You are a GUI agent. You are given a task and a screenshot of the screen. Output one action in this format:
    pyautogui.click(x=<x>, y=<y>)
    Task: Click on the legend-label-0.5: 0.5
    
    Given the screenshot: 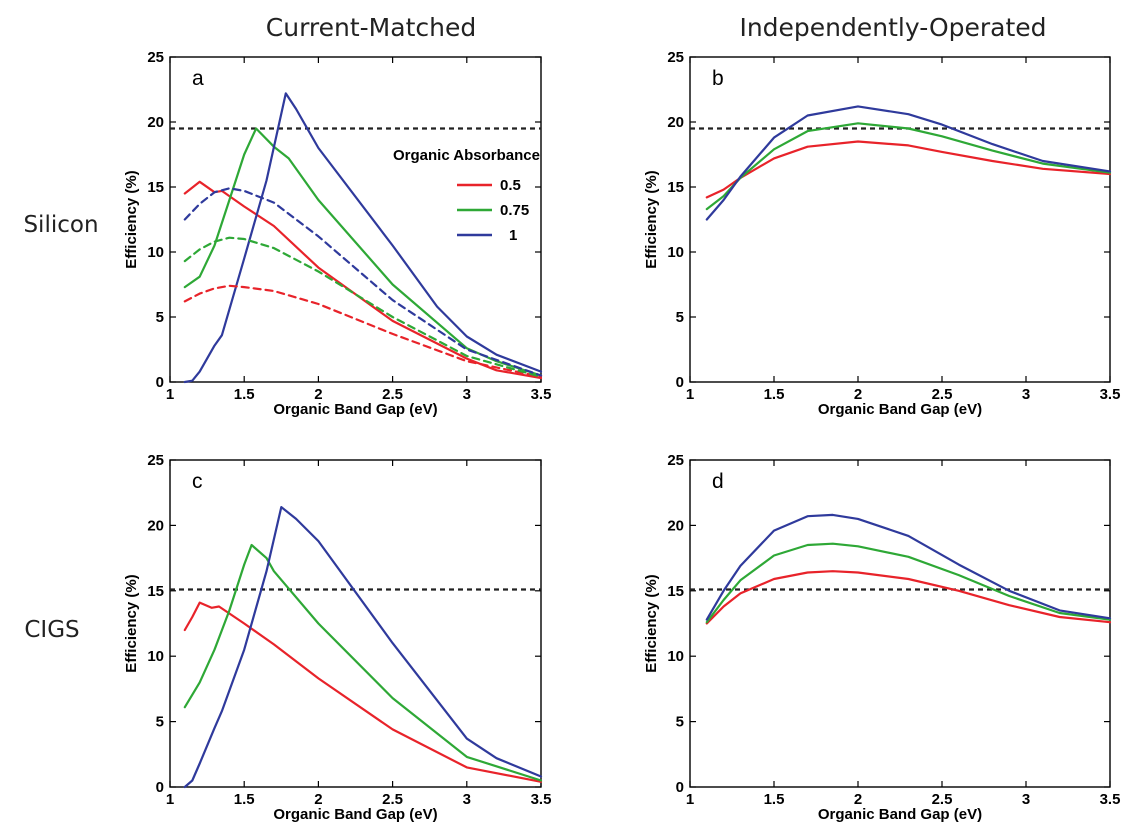 What is the action you would take?
    pyautogui.click(x=510, y=185)
    